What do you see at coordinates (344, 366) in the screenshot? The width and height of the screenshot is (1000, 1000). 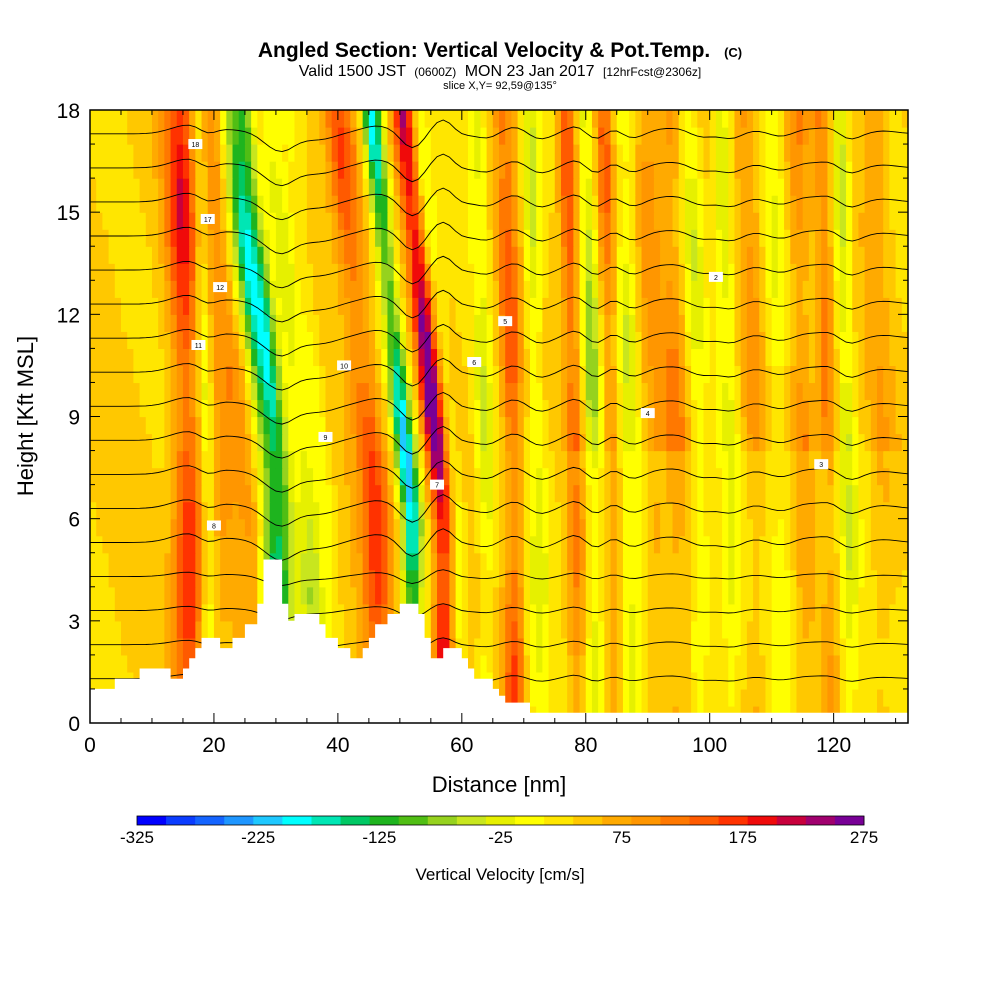 I see `isotherm-label: 10` at bounding box center [344, 366].